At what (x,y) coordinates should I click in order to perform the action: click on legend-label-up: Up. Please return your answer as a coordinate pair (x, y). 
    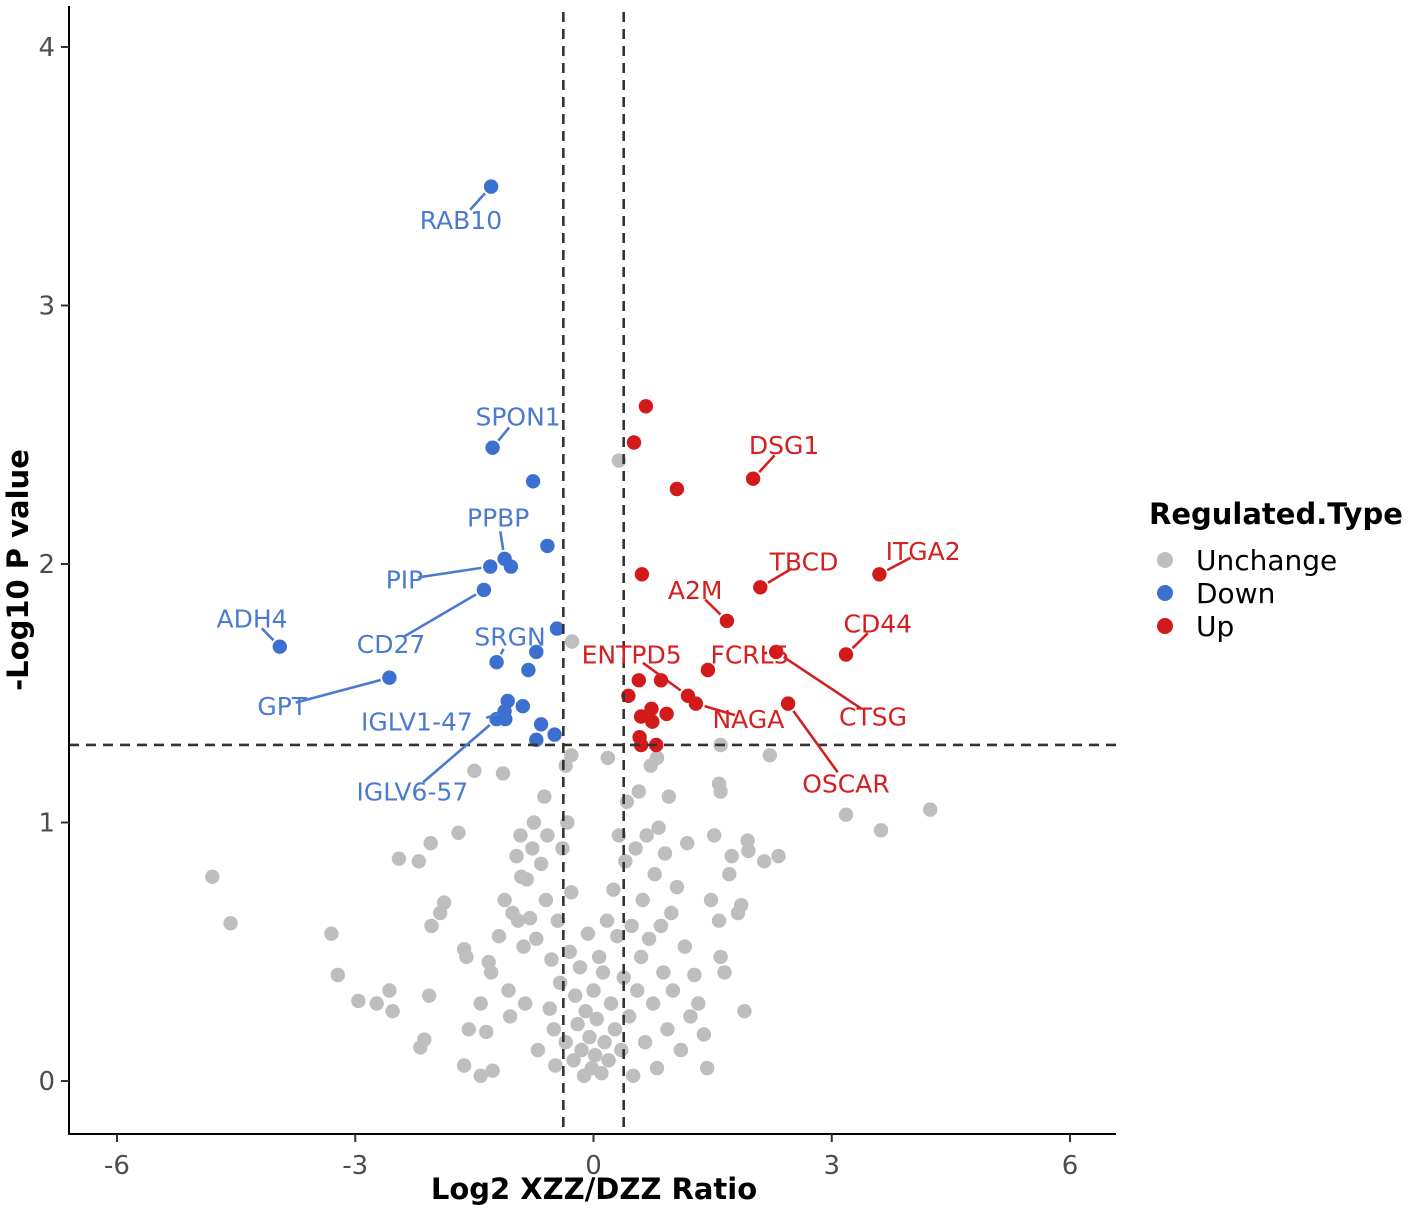
    Looking at the image, I should click on (1215, 626).